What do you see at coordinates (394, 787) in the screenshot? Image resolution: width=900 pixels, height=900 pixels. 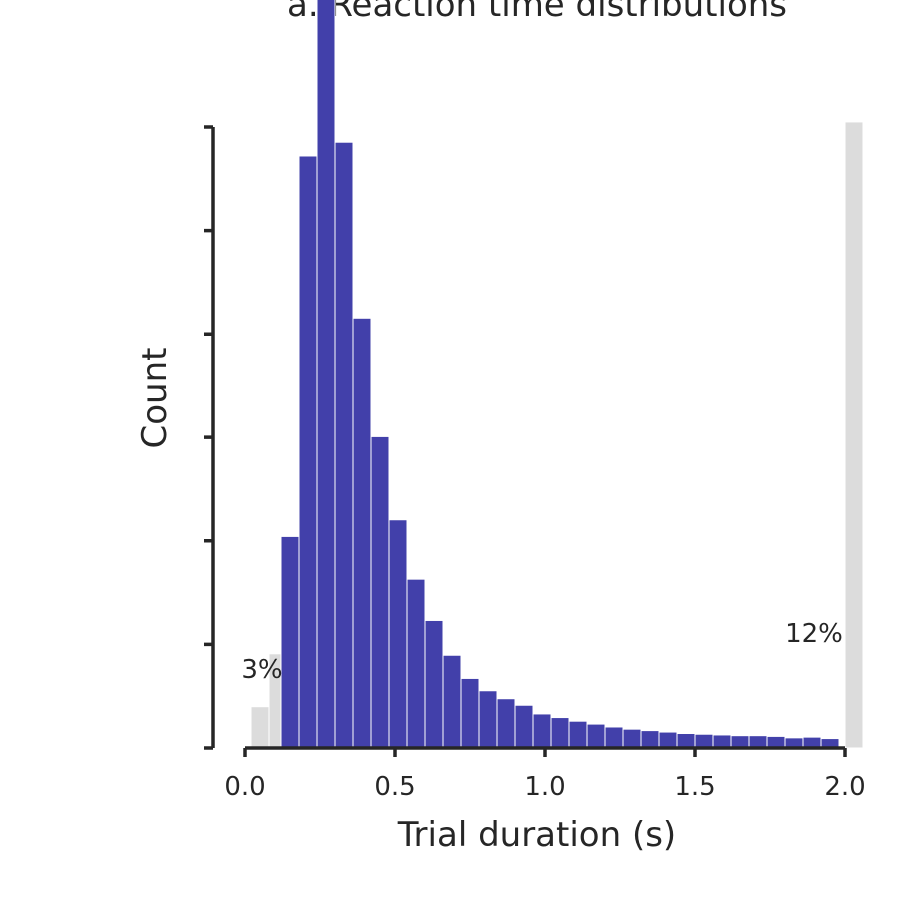 I see `x-tick-label: 0.5` at bounding box center [394, 787].